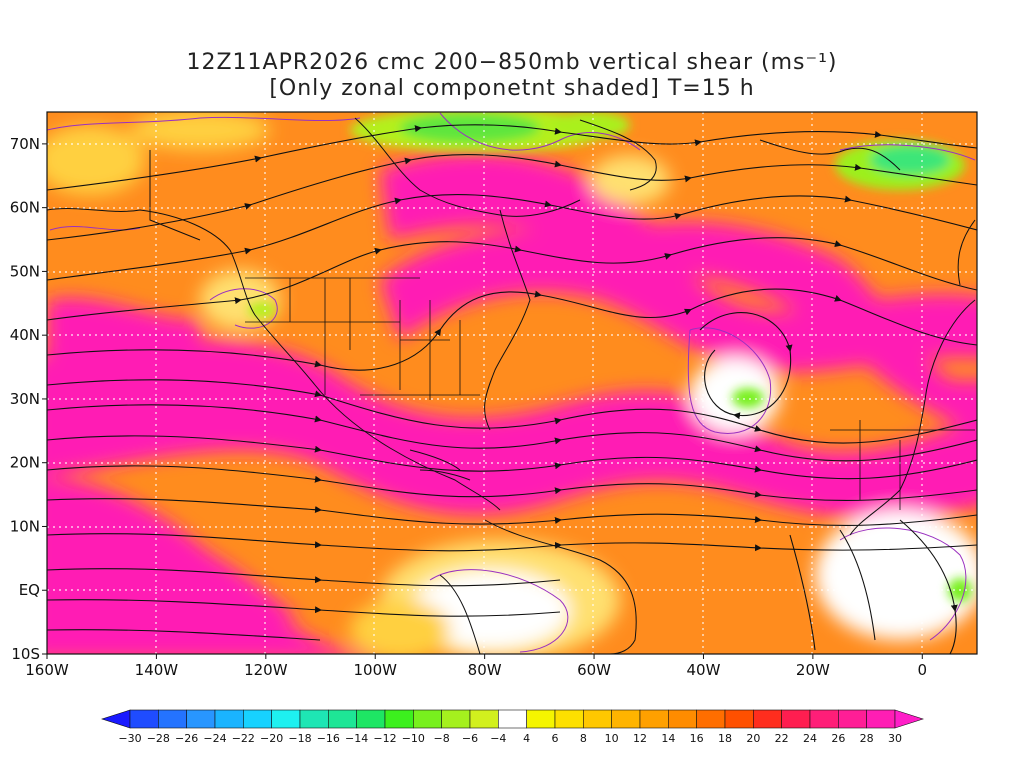  Describe the element at coordinates (838, 738) in the screenshot. I see `colorbar-label: 26` at that location.